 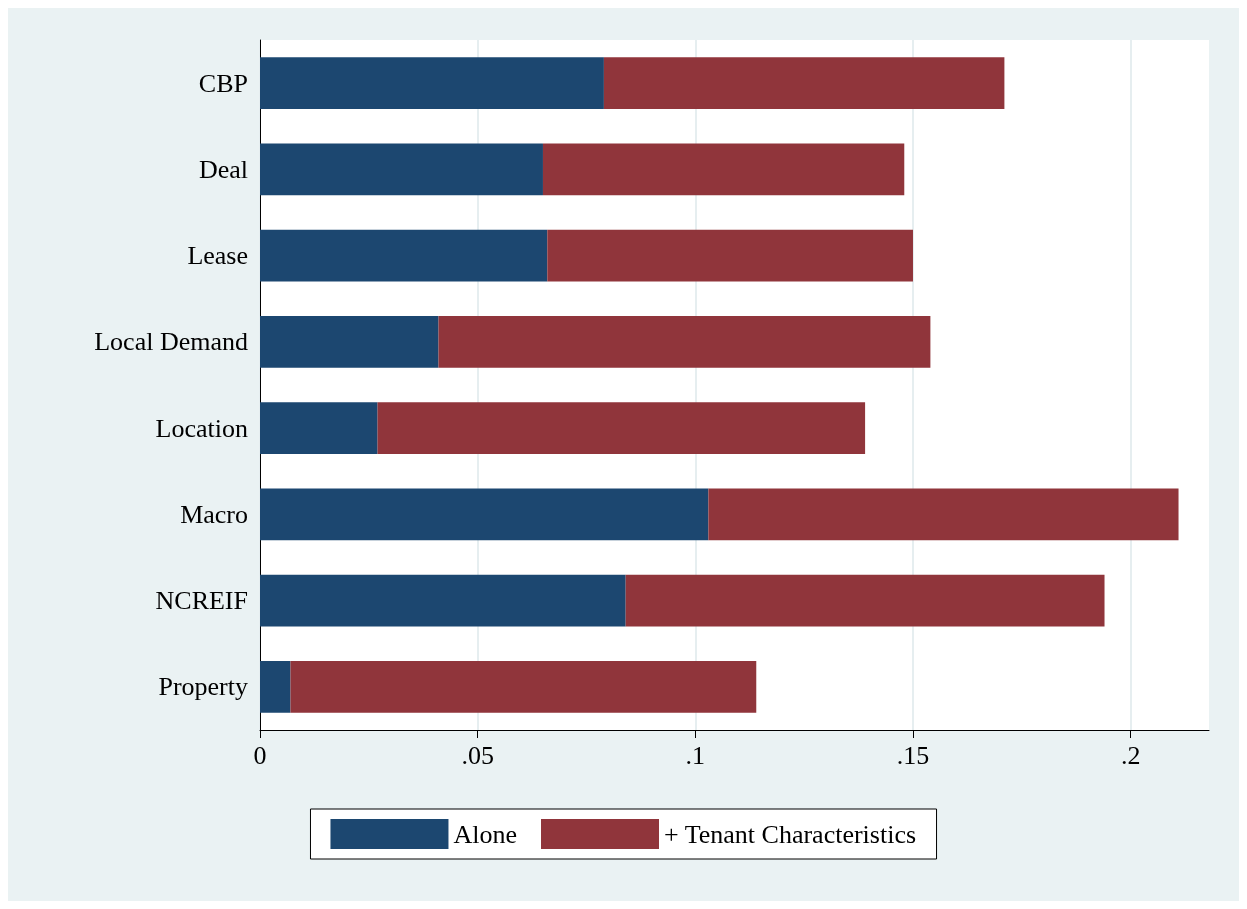 I want to click on x-tick-label: .05, so click(x=477, y=755).